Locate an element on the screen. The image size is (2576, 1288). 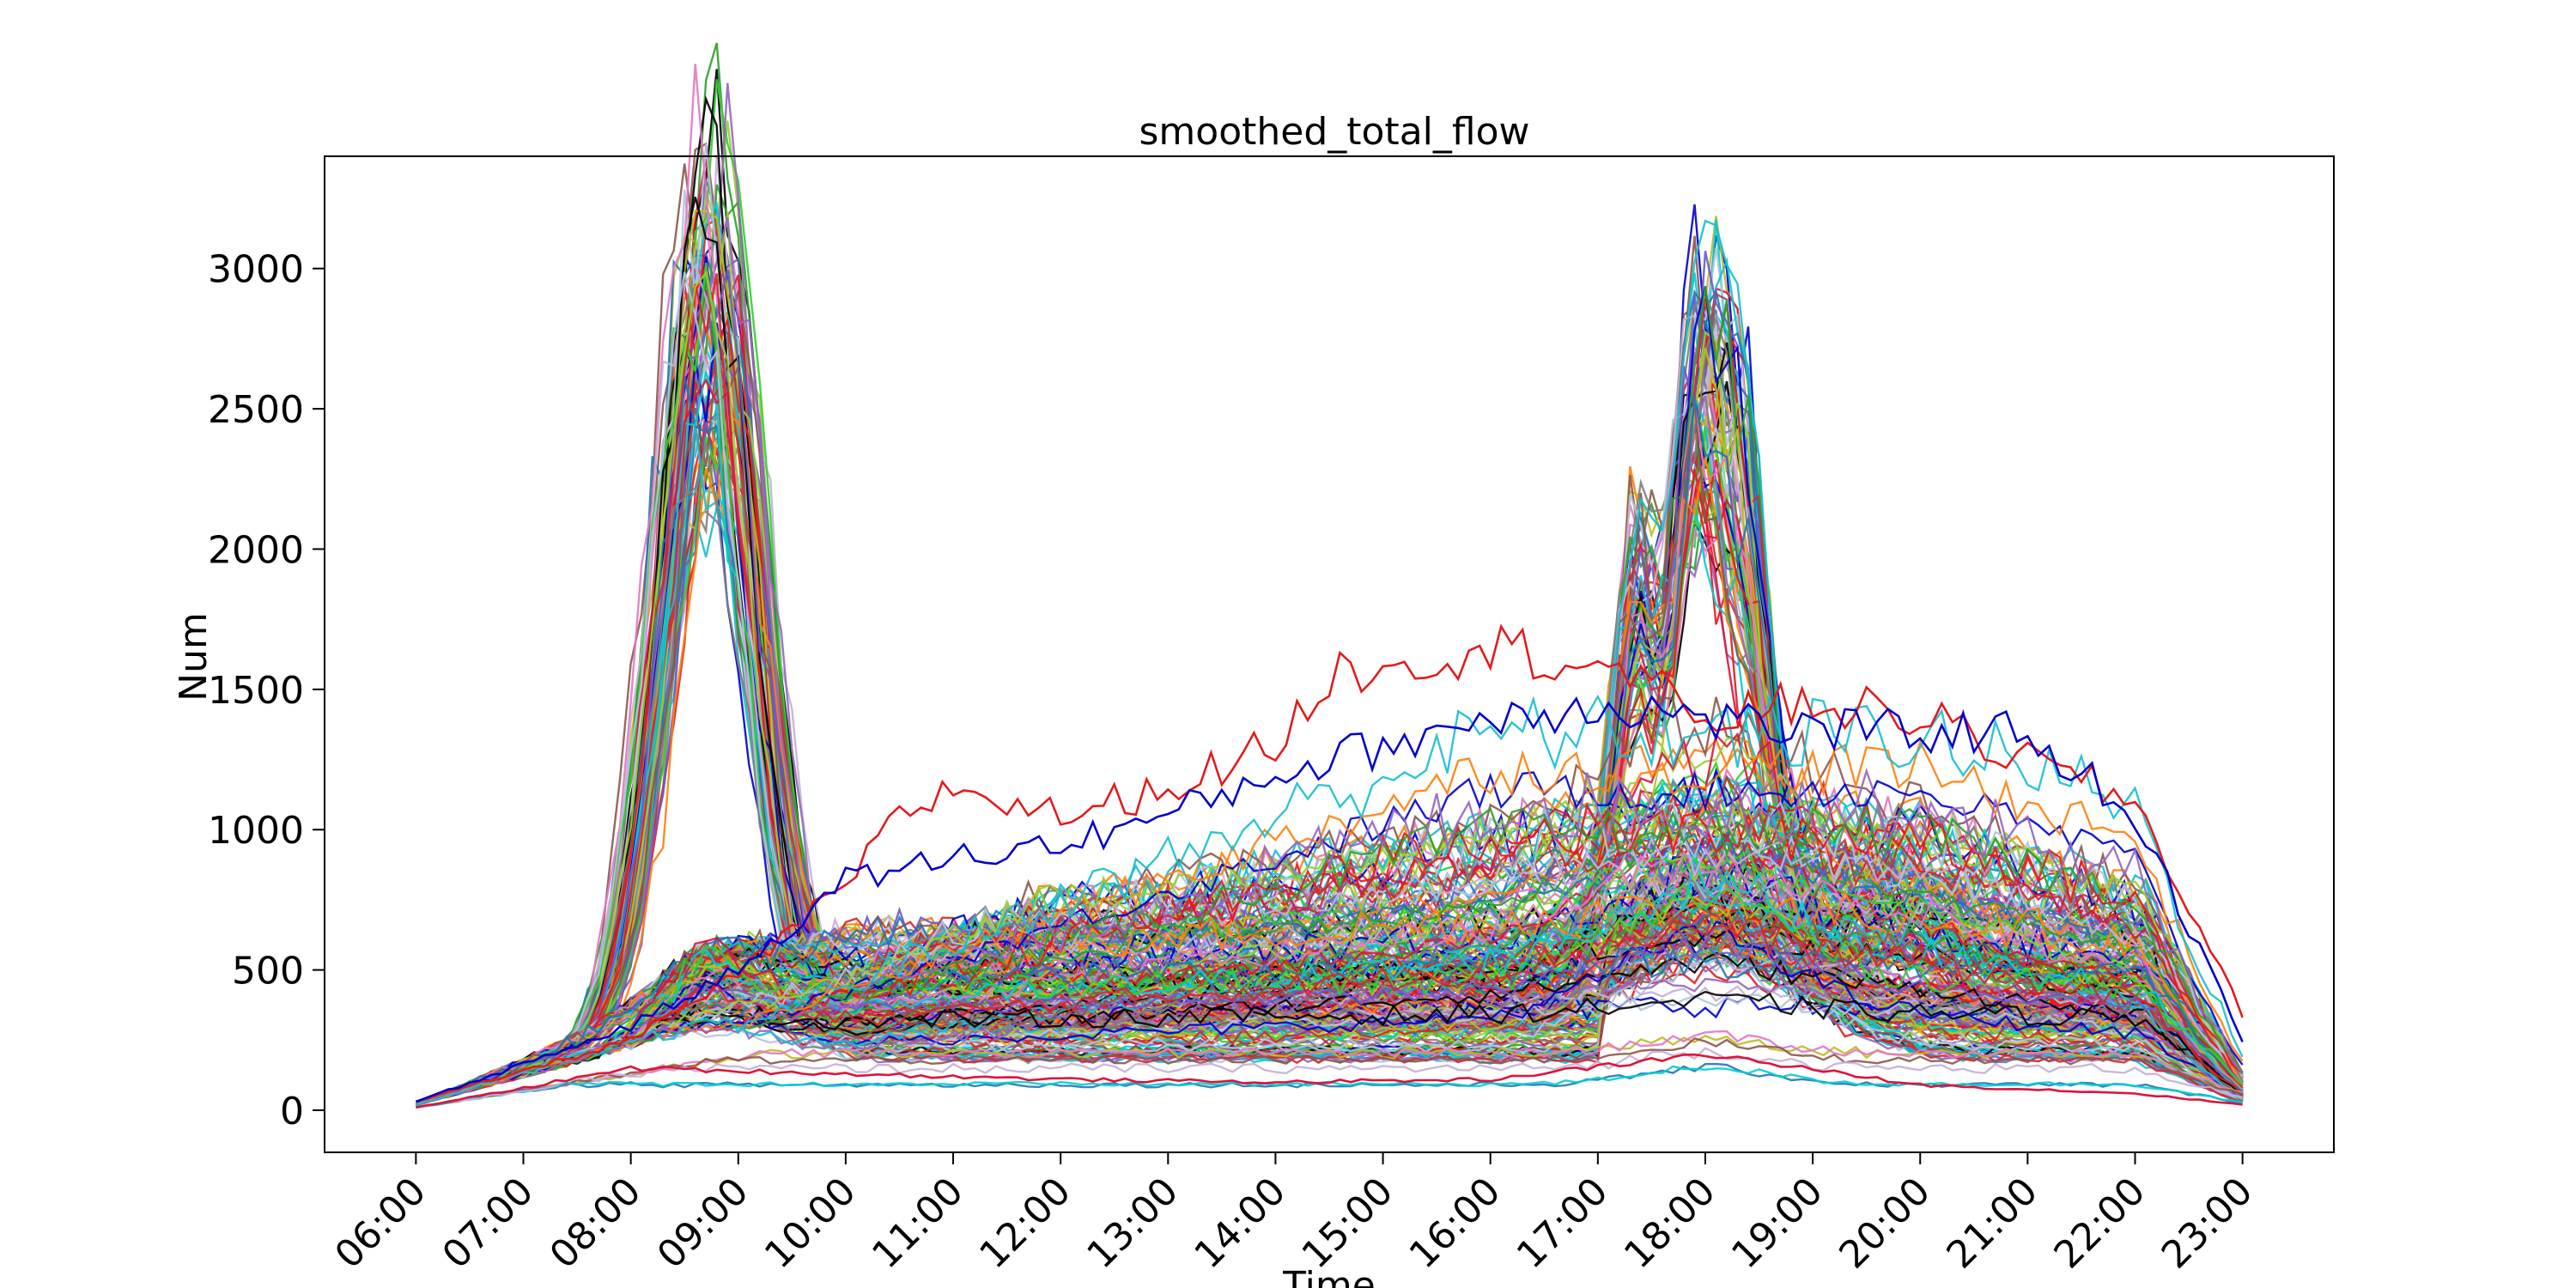
y-tick-label: 0 is located at coordinates (292, 1111).